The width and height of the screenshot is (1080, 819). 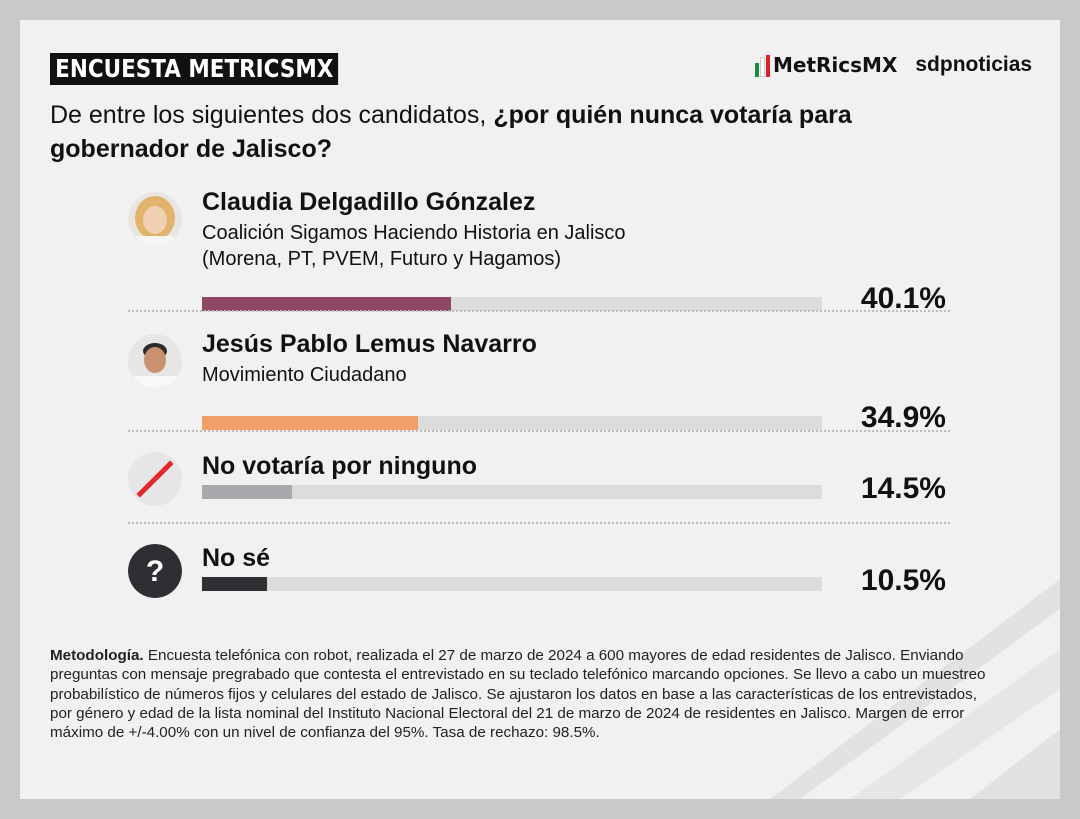 I want to click on background-stripes, so click(x=915, y=689).